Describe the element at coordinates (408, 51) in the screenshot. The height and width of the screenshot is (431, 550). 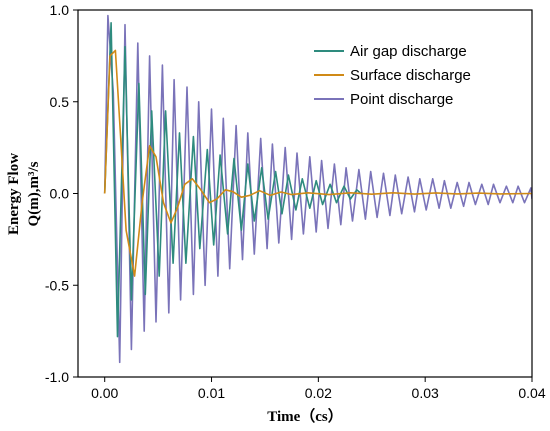
I see `legend-label: Air gap discharge` at that location.